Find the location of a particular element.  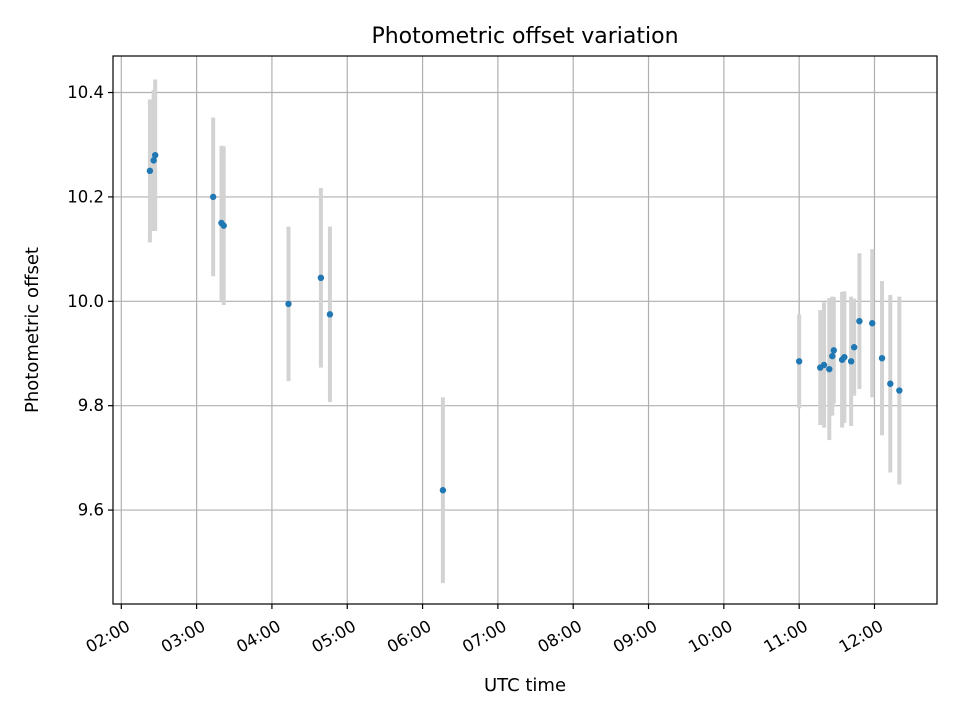

chart-title: Photometric offset variation is located at coordinates (524, 36).